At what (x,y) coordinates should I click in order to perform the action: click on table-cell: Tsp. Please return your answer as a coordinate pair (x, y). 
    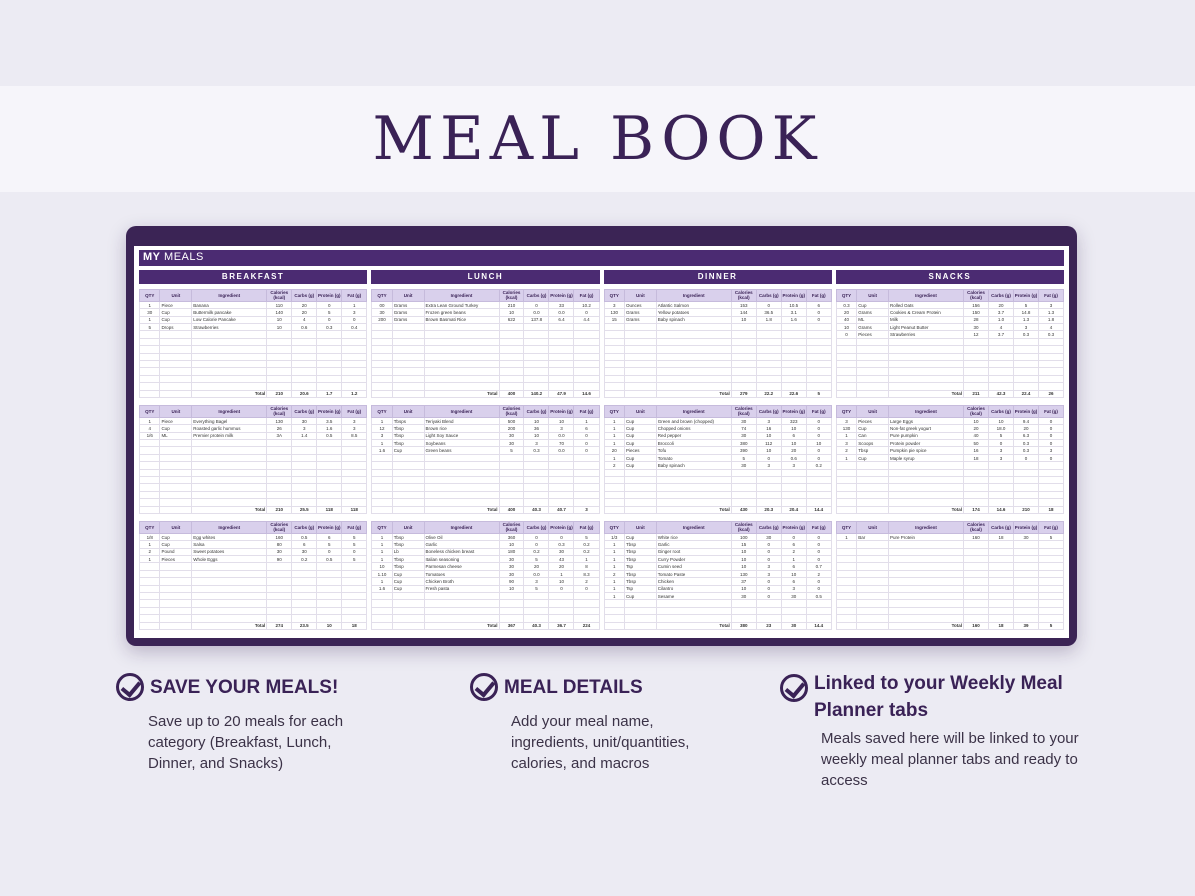
    Looking at the image, I should click on (640, 589).